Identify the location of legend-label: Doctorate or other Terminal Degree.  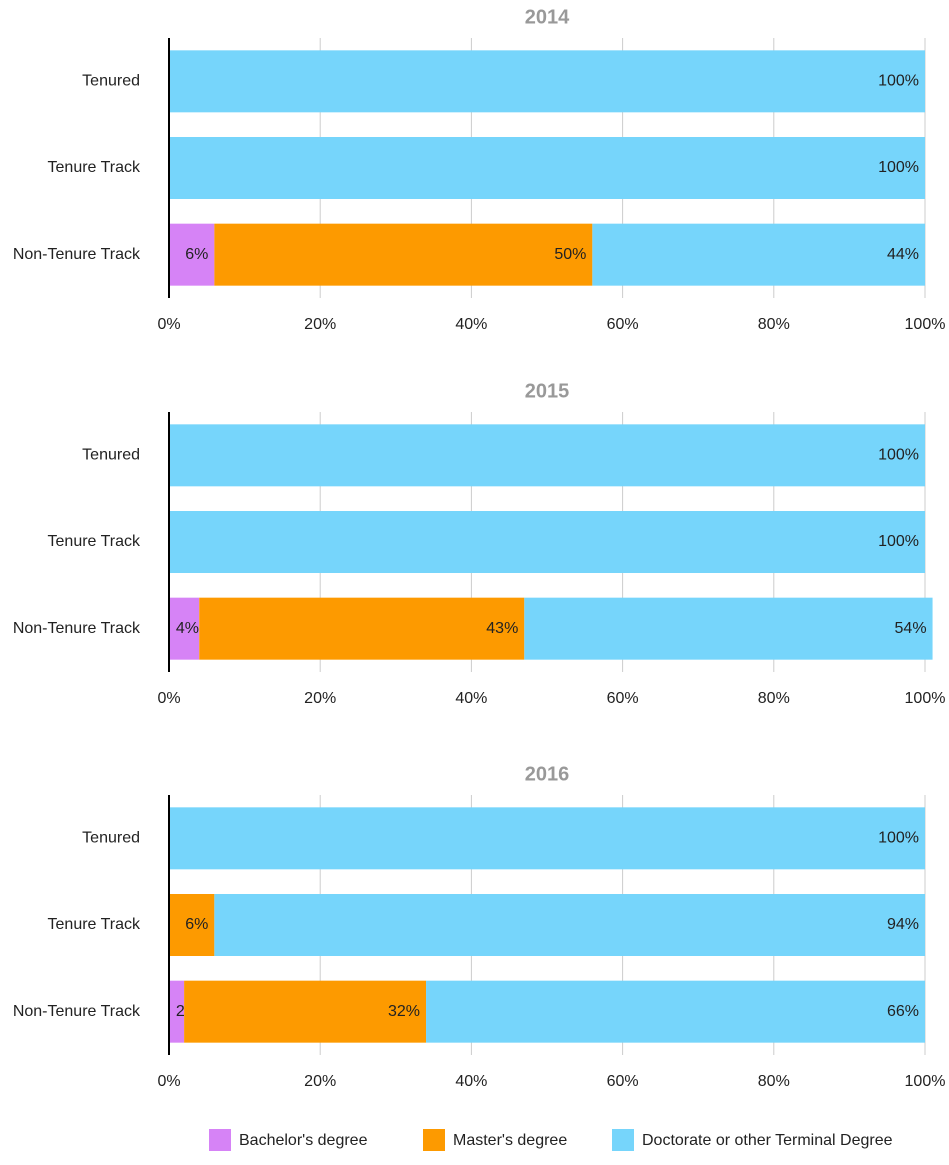
(767, 1140).